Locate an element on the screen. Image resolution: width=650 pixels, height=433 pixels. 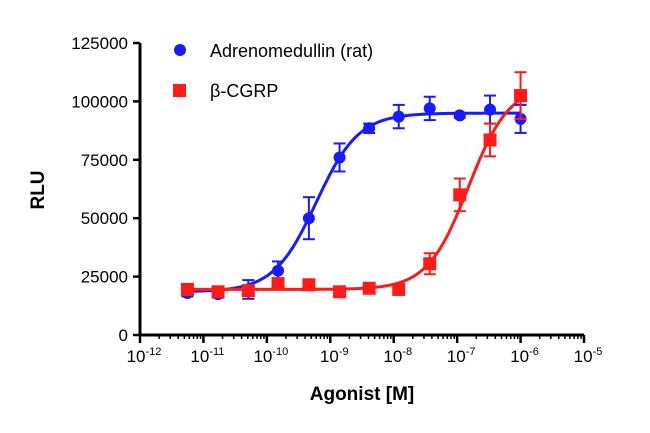
y-tick-label: 50000 is located at coordinates (104, 218).